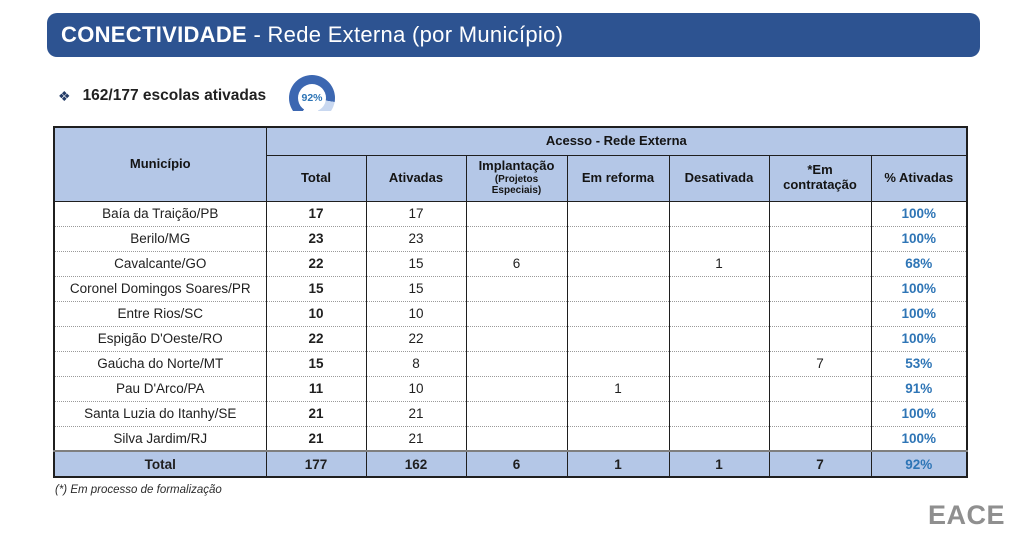  Describe the element at coordinates (416, 288) in the screenshot. I see `cell-ativadas: 15` at that location.